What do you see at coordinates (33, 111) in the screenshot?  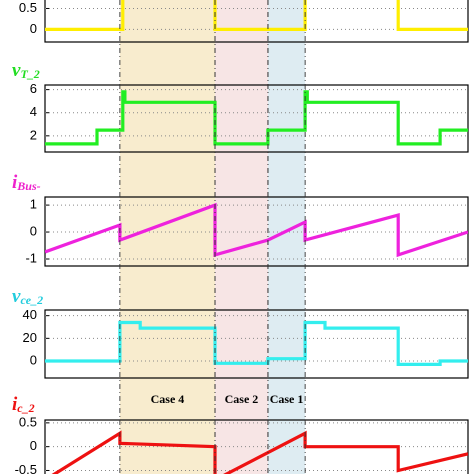 I see `y-tick-label: 4` at bounding box center [33, 111].